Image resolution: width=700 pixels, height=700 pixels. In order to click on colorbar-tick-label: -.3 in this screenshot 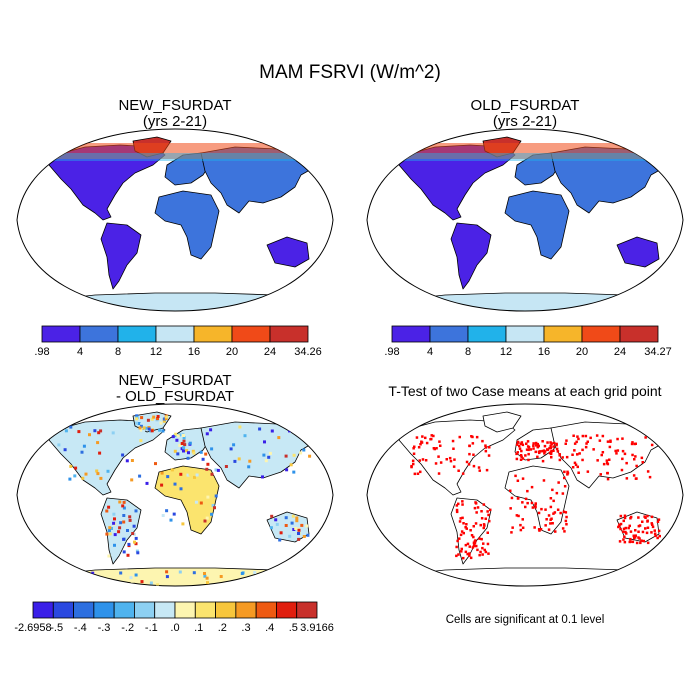, I will do `click(104, 628)`.